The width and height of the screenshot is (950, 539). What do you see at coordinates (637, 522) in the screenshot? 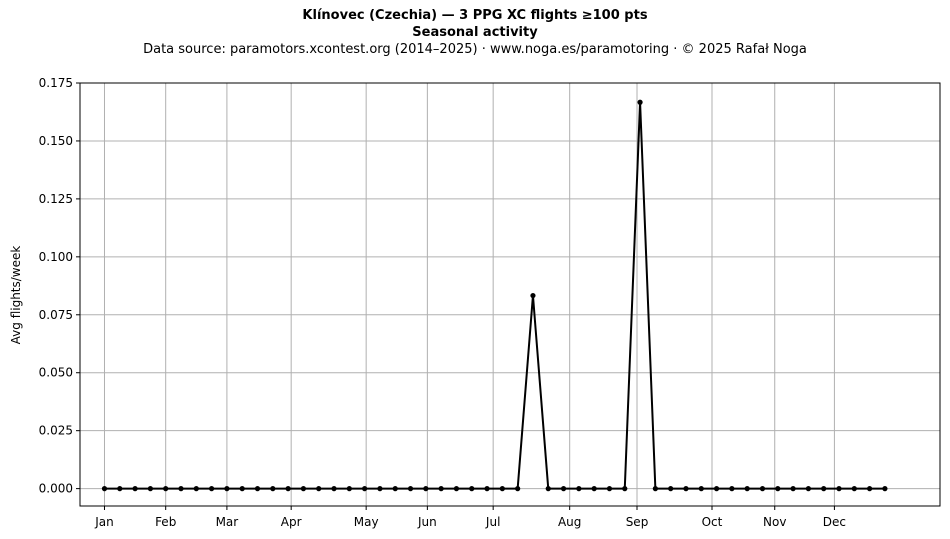
I see `x-tick-label: Sep` at bounding box center [637, 522].